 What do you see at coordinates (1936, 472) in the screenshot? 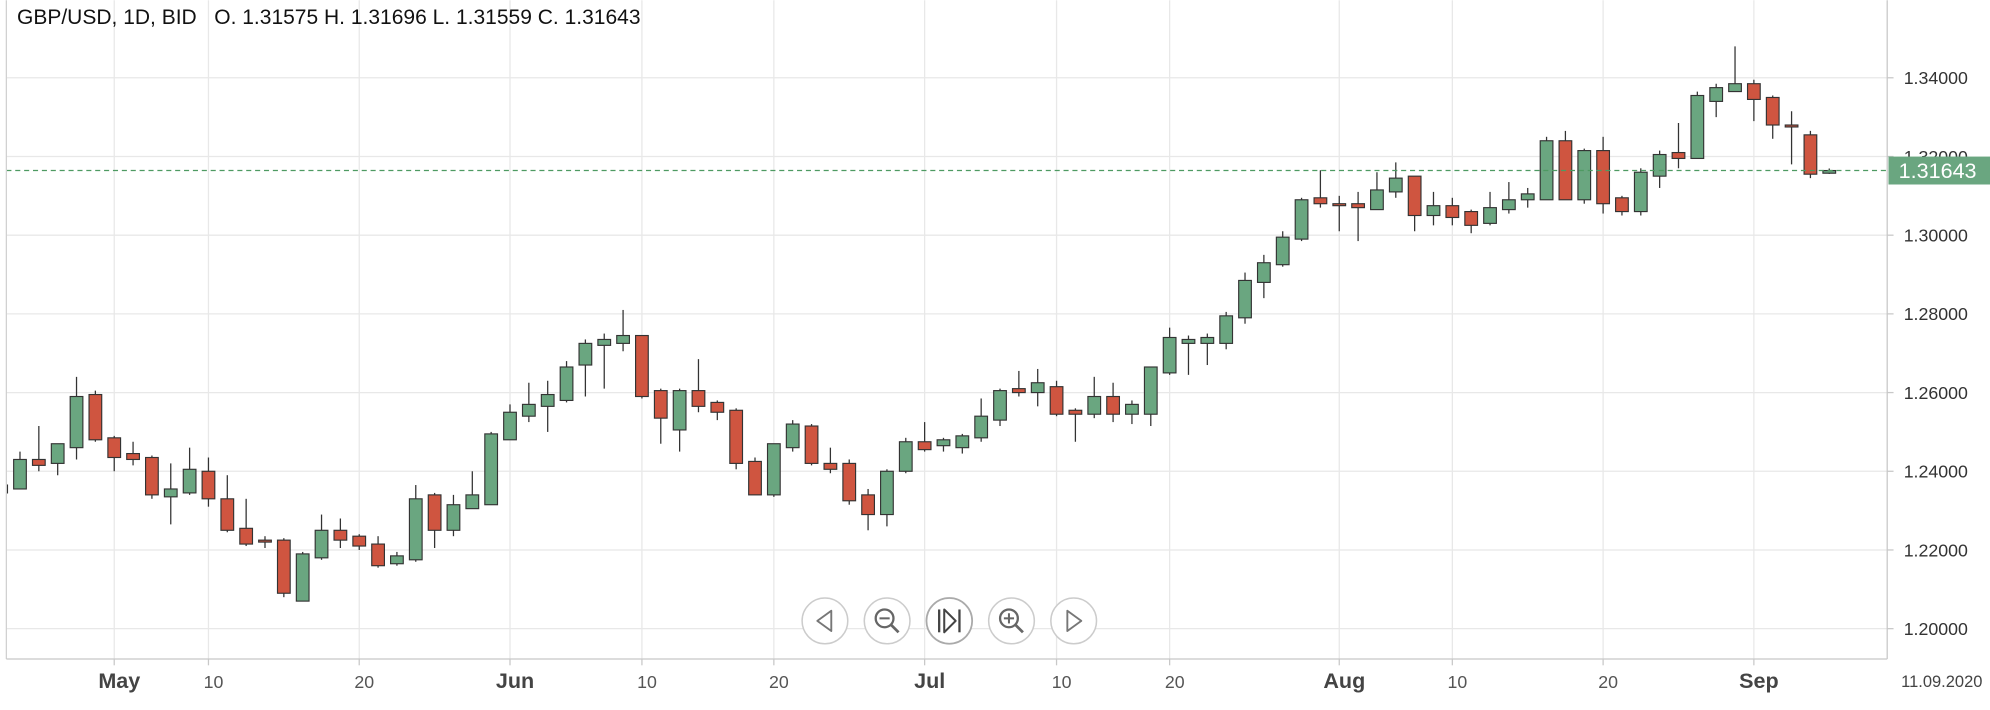
I see `y-tick-label: 1.24000` at bounding box center [1936, 472].